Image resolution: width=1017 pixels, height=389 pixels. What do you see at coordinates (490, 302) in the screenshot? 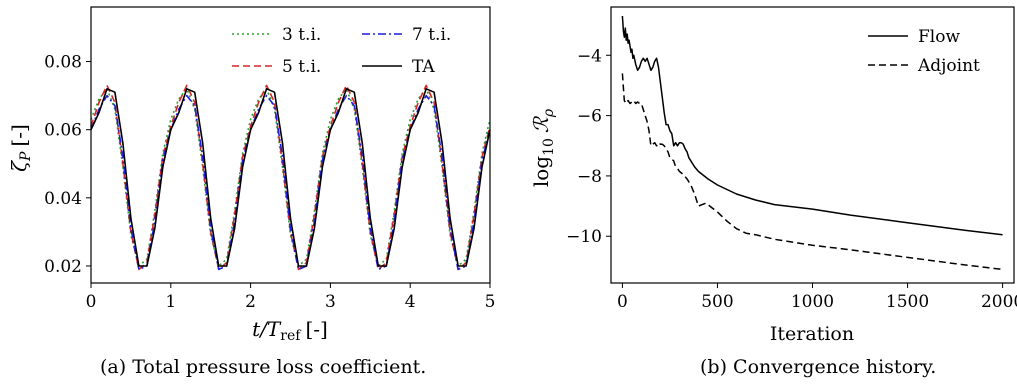
I see `panel-a-xtick-label: 5` at bounding box center [490, 302].